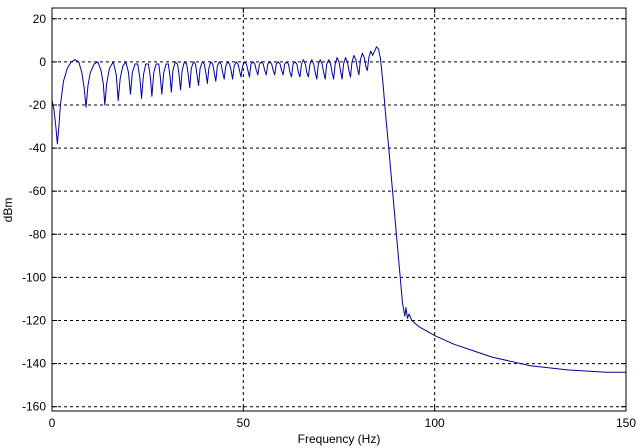  I want to click on y-tick-label: -80, so click(38, 234).